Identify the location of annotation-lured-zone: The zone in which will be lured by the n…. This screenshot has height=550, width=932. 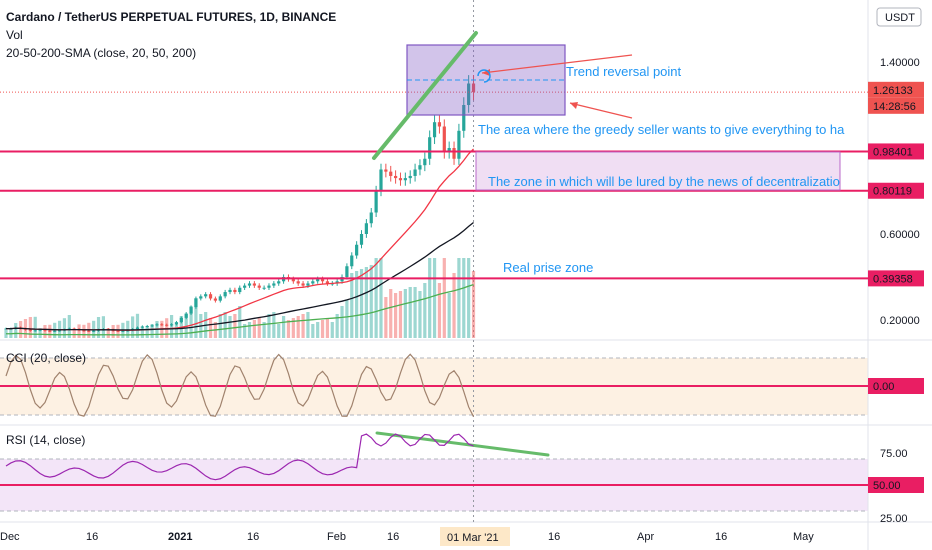
(664, 181).